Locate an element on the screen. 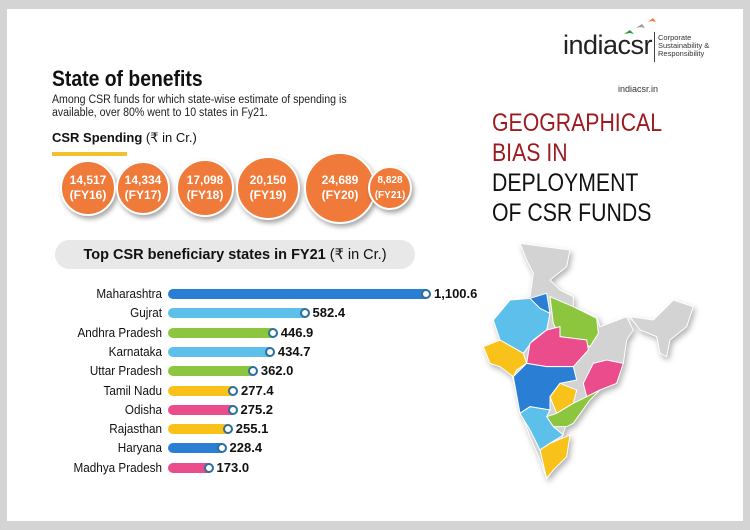 The image size is (750, 530). logo: indiacsr is located at coordinates (608, 45).